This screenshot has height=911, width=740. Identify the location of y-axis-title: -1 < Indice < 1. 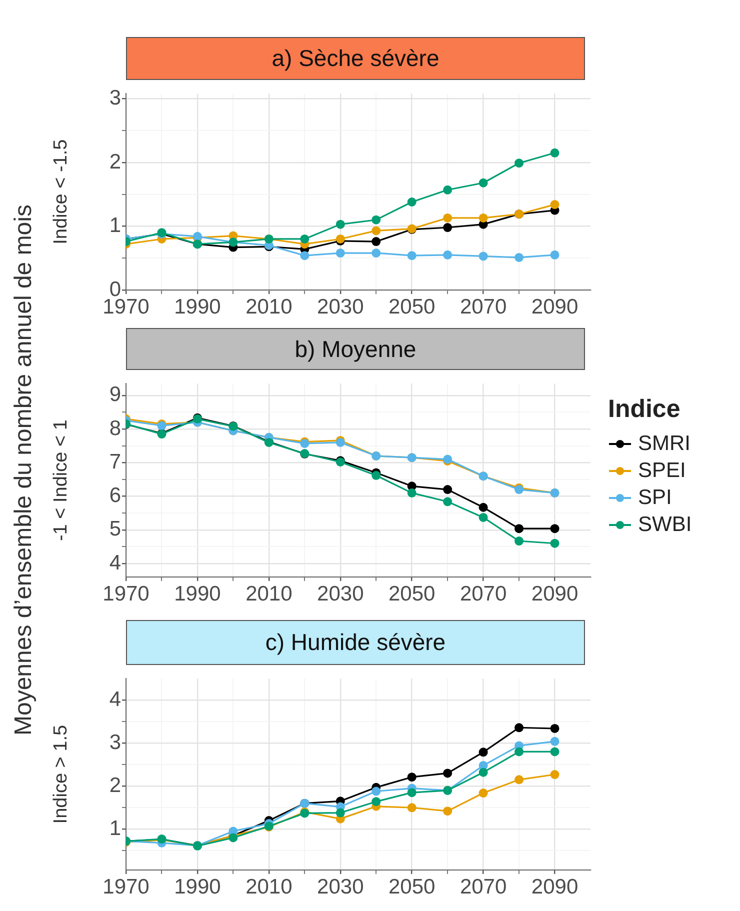
(61, 481).